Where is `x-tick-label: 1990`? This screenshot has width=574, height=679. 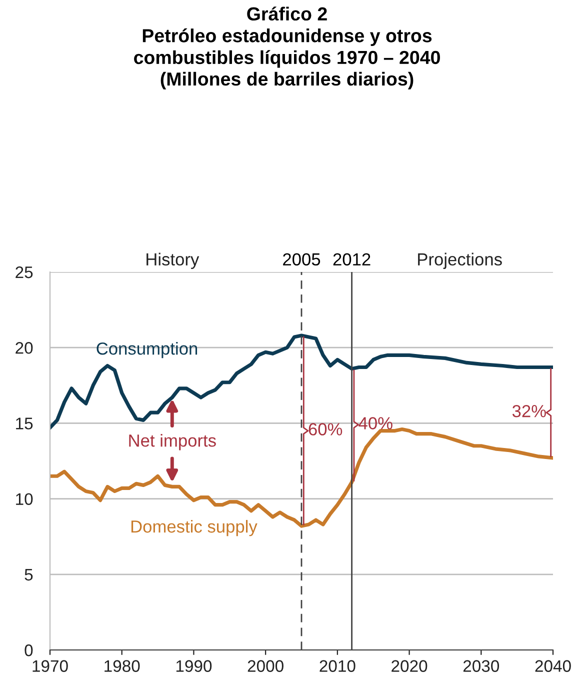
x-tick-label: 1990 is located at coordinates (194, 666).